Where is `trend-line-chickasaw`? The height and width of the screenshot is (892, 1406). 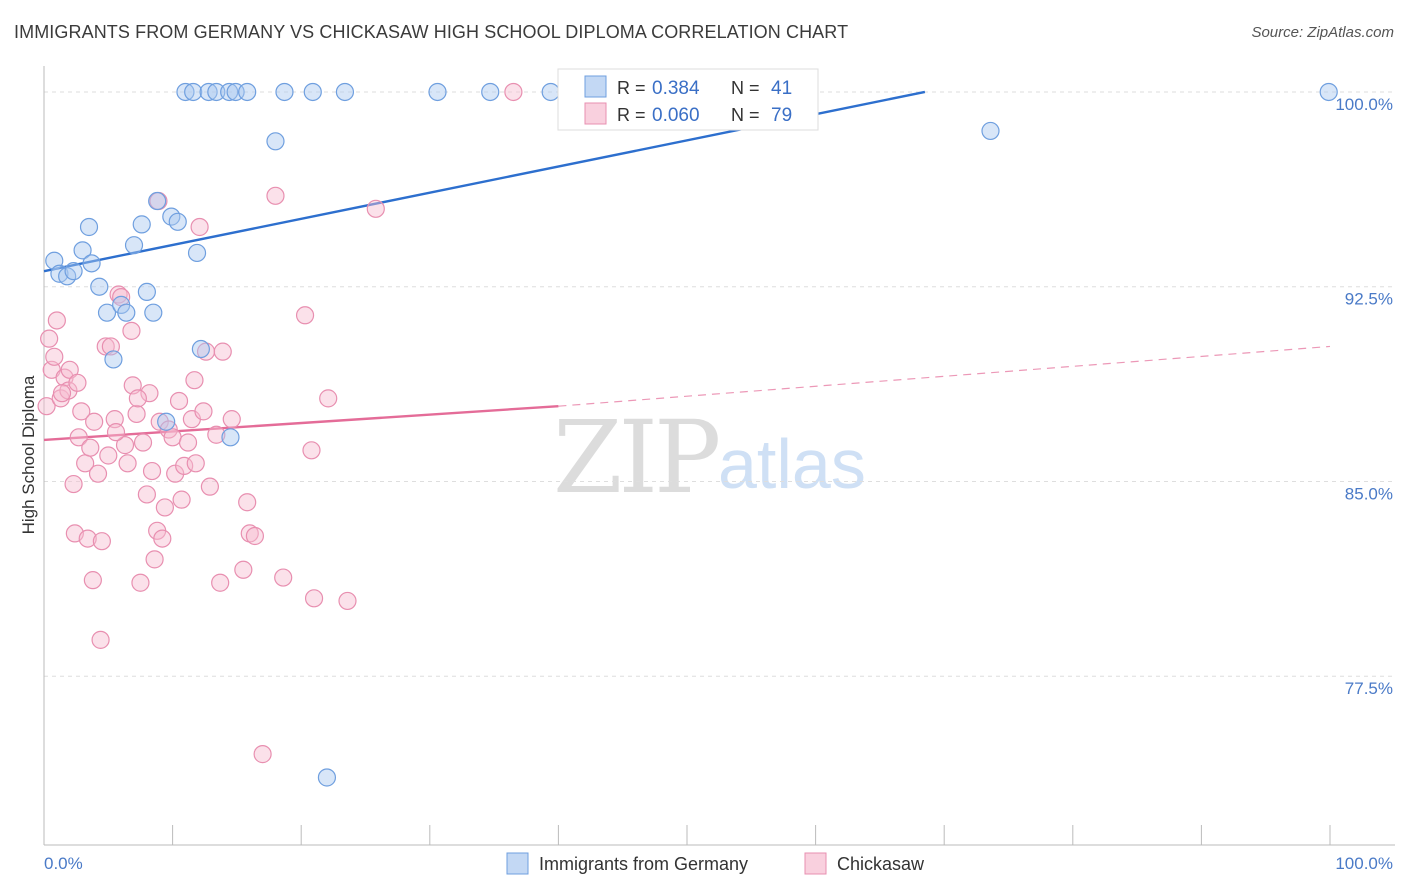
trend-line-chickasaw is located at coordinates (301, 423).